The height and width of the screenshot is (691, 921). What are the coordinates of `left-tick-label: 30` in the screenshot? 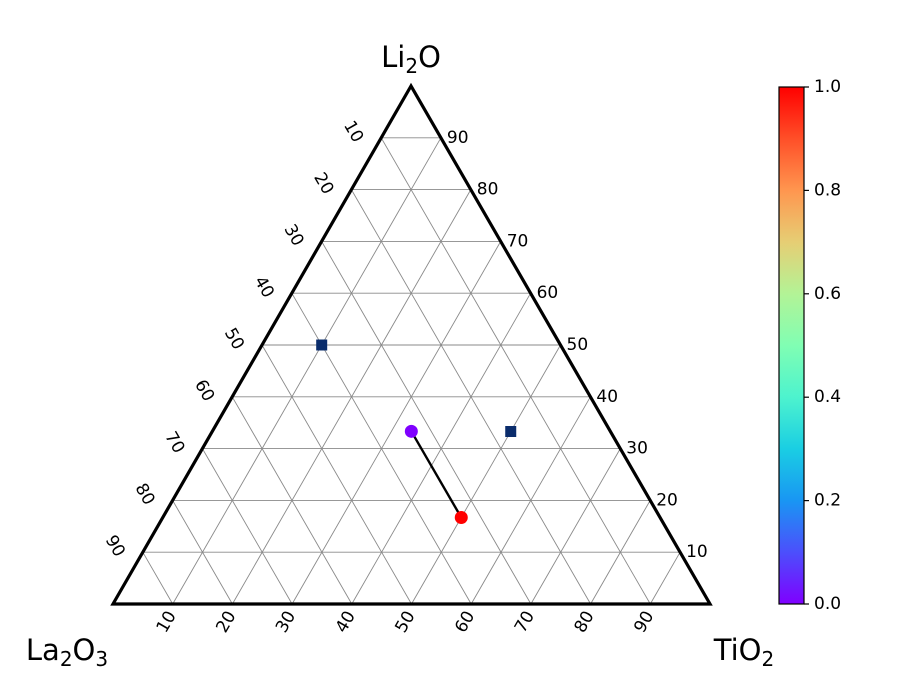 It's located at (294, 235).